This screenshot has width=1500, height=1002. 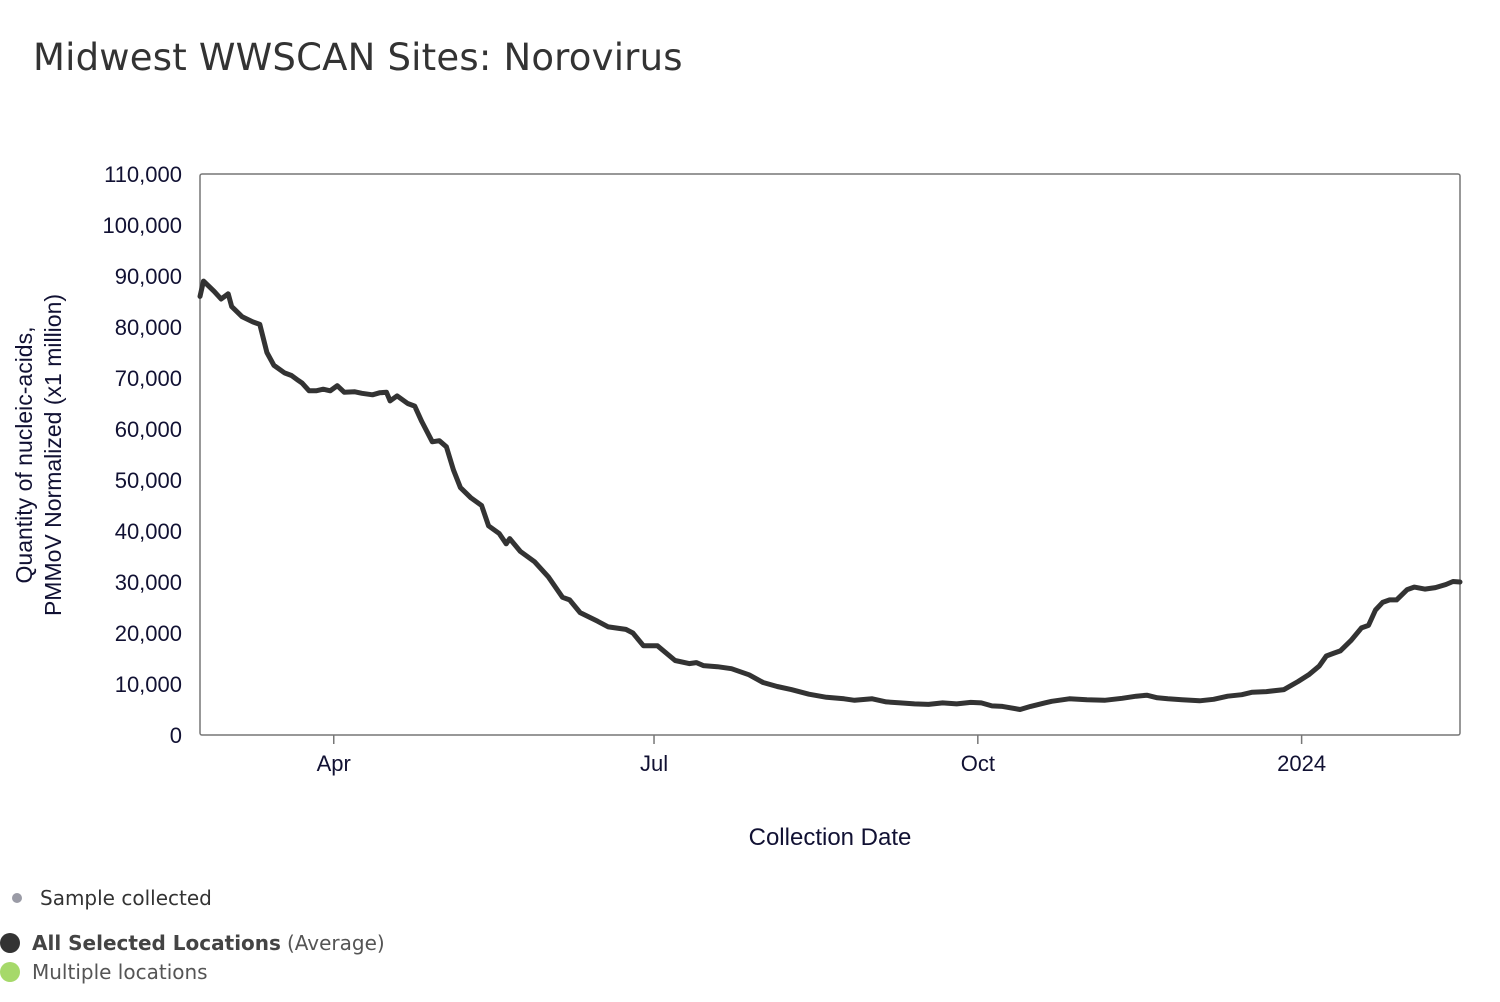 What do you see at coordinates (148, 480) in the screenshot?
I see `y-tick-label: 50,000` at bounding box center [148, 480].